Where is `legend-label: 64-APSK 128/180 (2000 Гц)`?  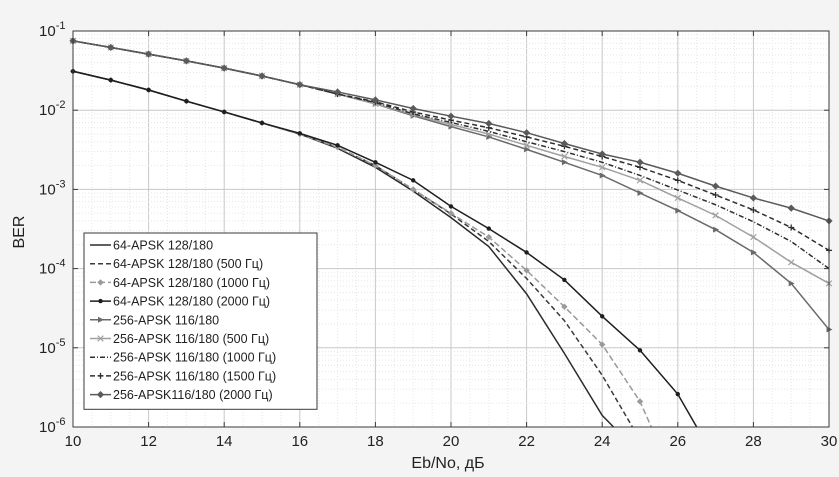
legend-label: 64-APSK 128/180 (2000 Гц) is located at coordinates (191, 302).